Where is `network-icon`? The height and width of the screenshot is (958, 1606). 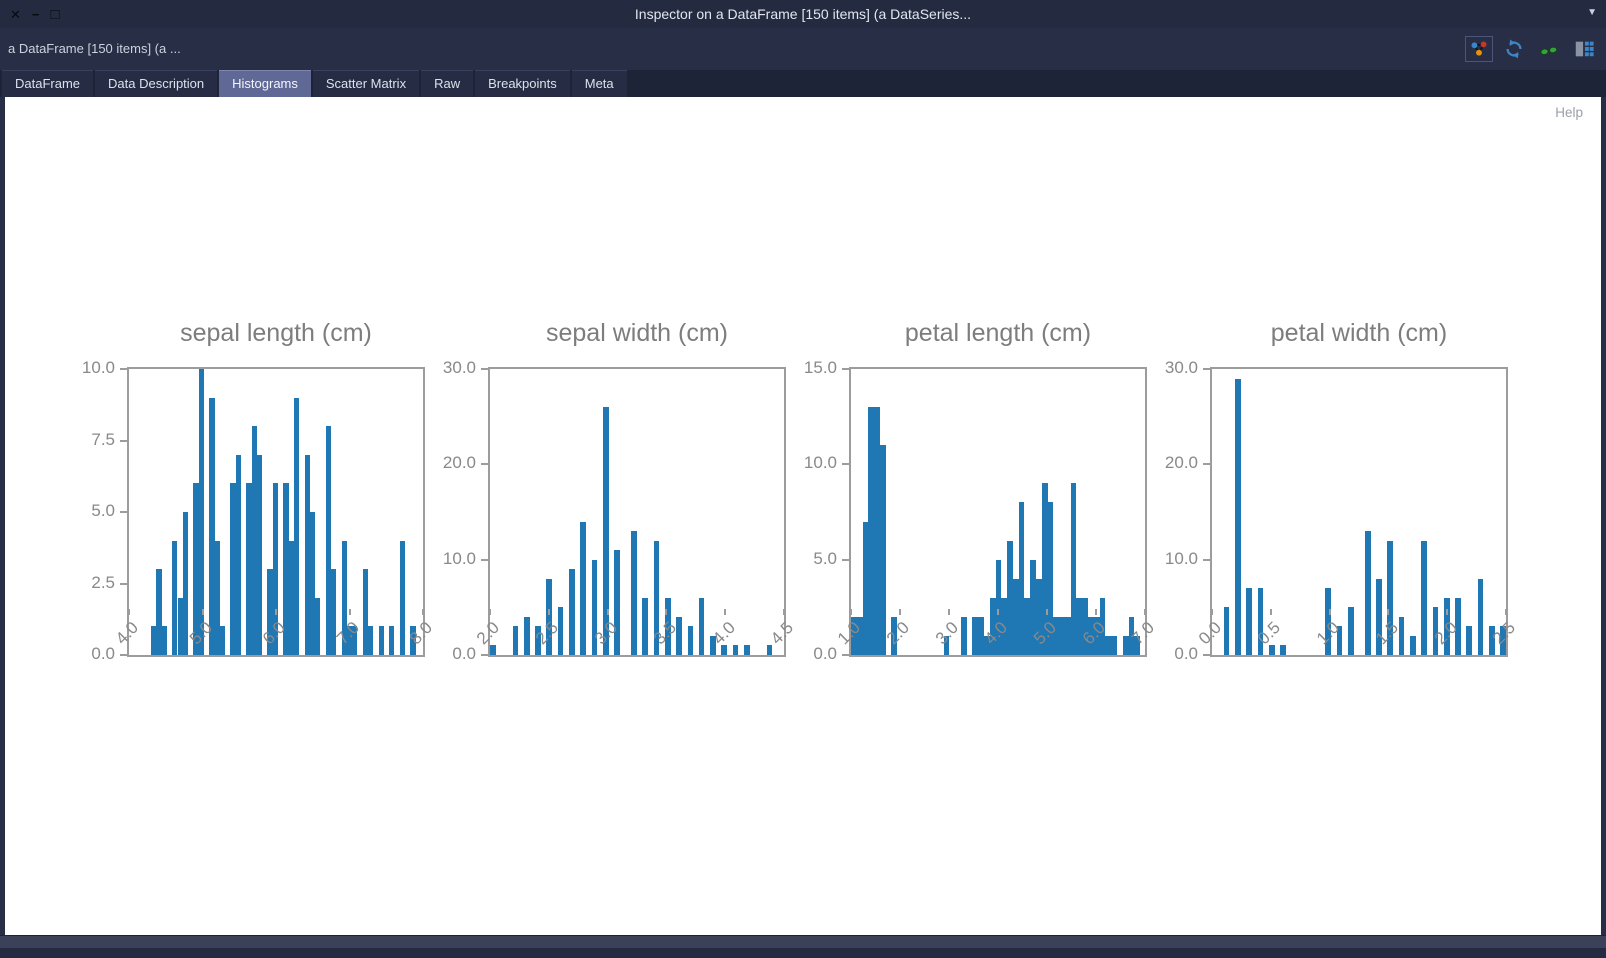
network-icon is located at coordinates (1479, 49).